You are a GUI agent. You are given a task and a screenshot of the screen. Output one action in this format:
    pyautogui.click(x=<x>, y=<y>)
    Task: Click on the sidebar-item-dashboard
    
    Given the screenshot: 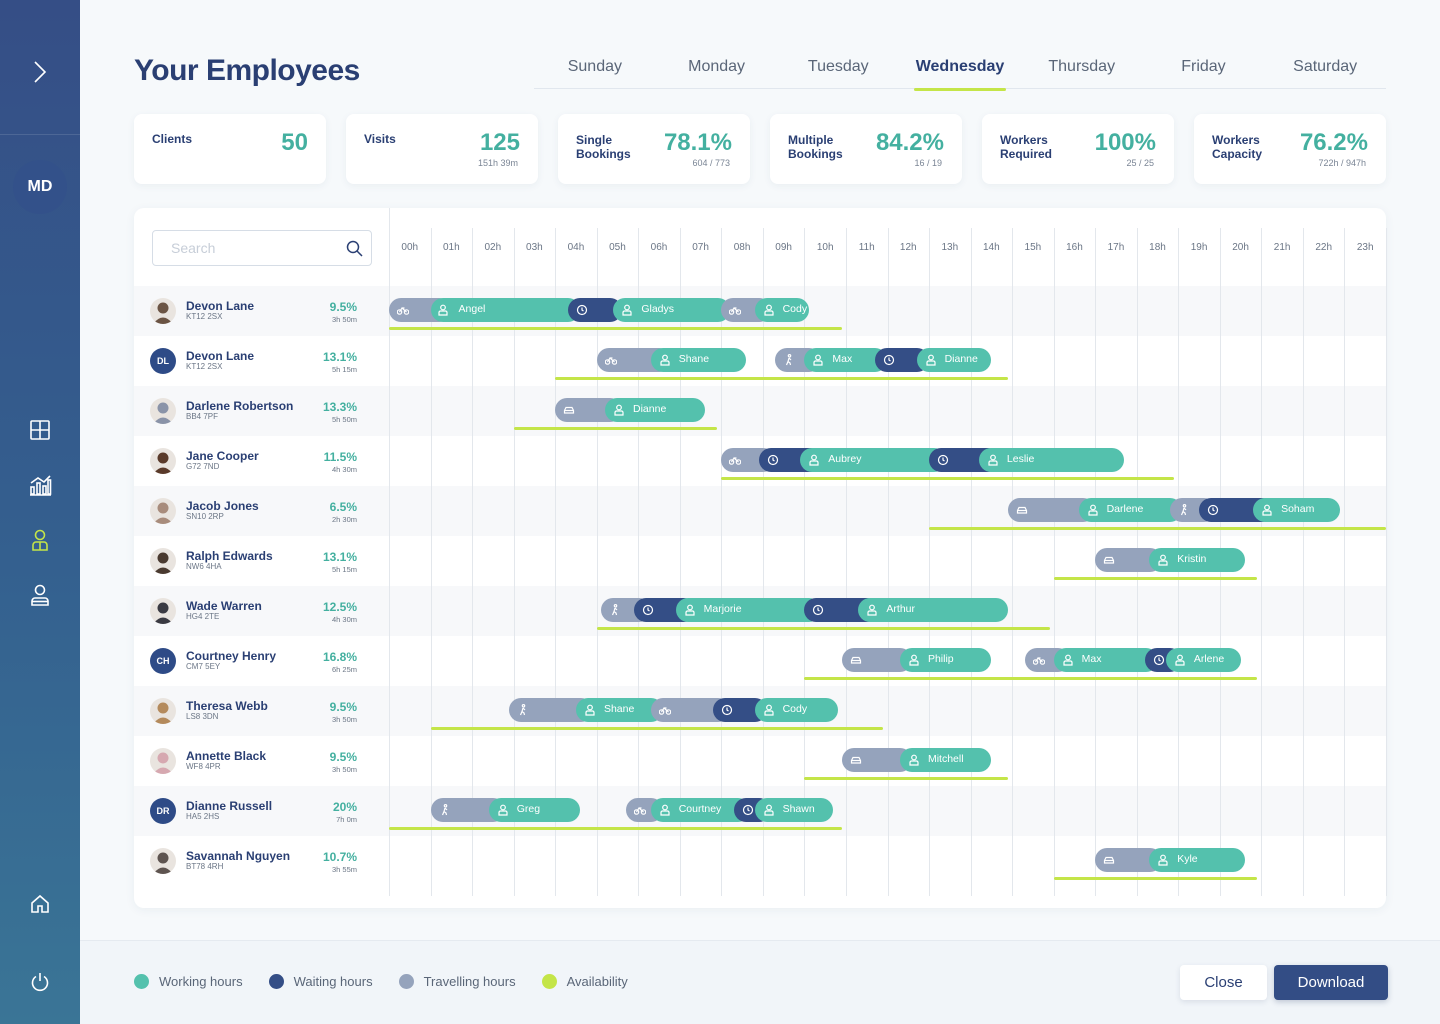 What is the action you would take?
    pyautogui.click(x=40, y=430)
    